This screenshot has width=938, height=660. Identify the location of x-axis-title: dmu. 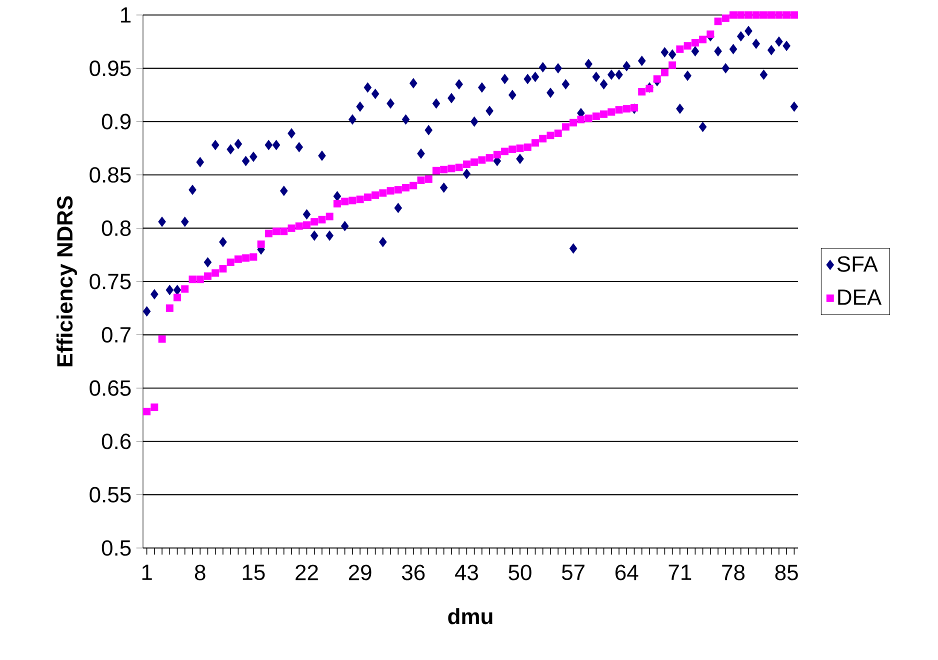
(470, 616).